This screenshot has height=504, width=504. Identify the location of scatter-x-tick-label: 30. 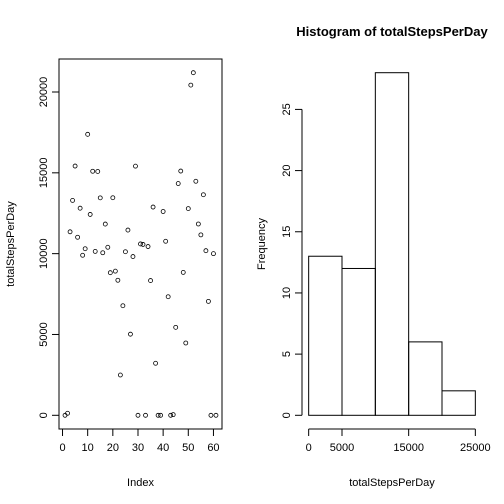
(138, 448).